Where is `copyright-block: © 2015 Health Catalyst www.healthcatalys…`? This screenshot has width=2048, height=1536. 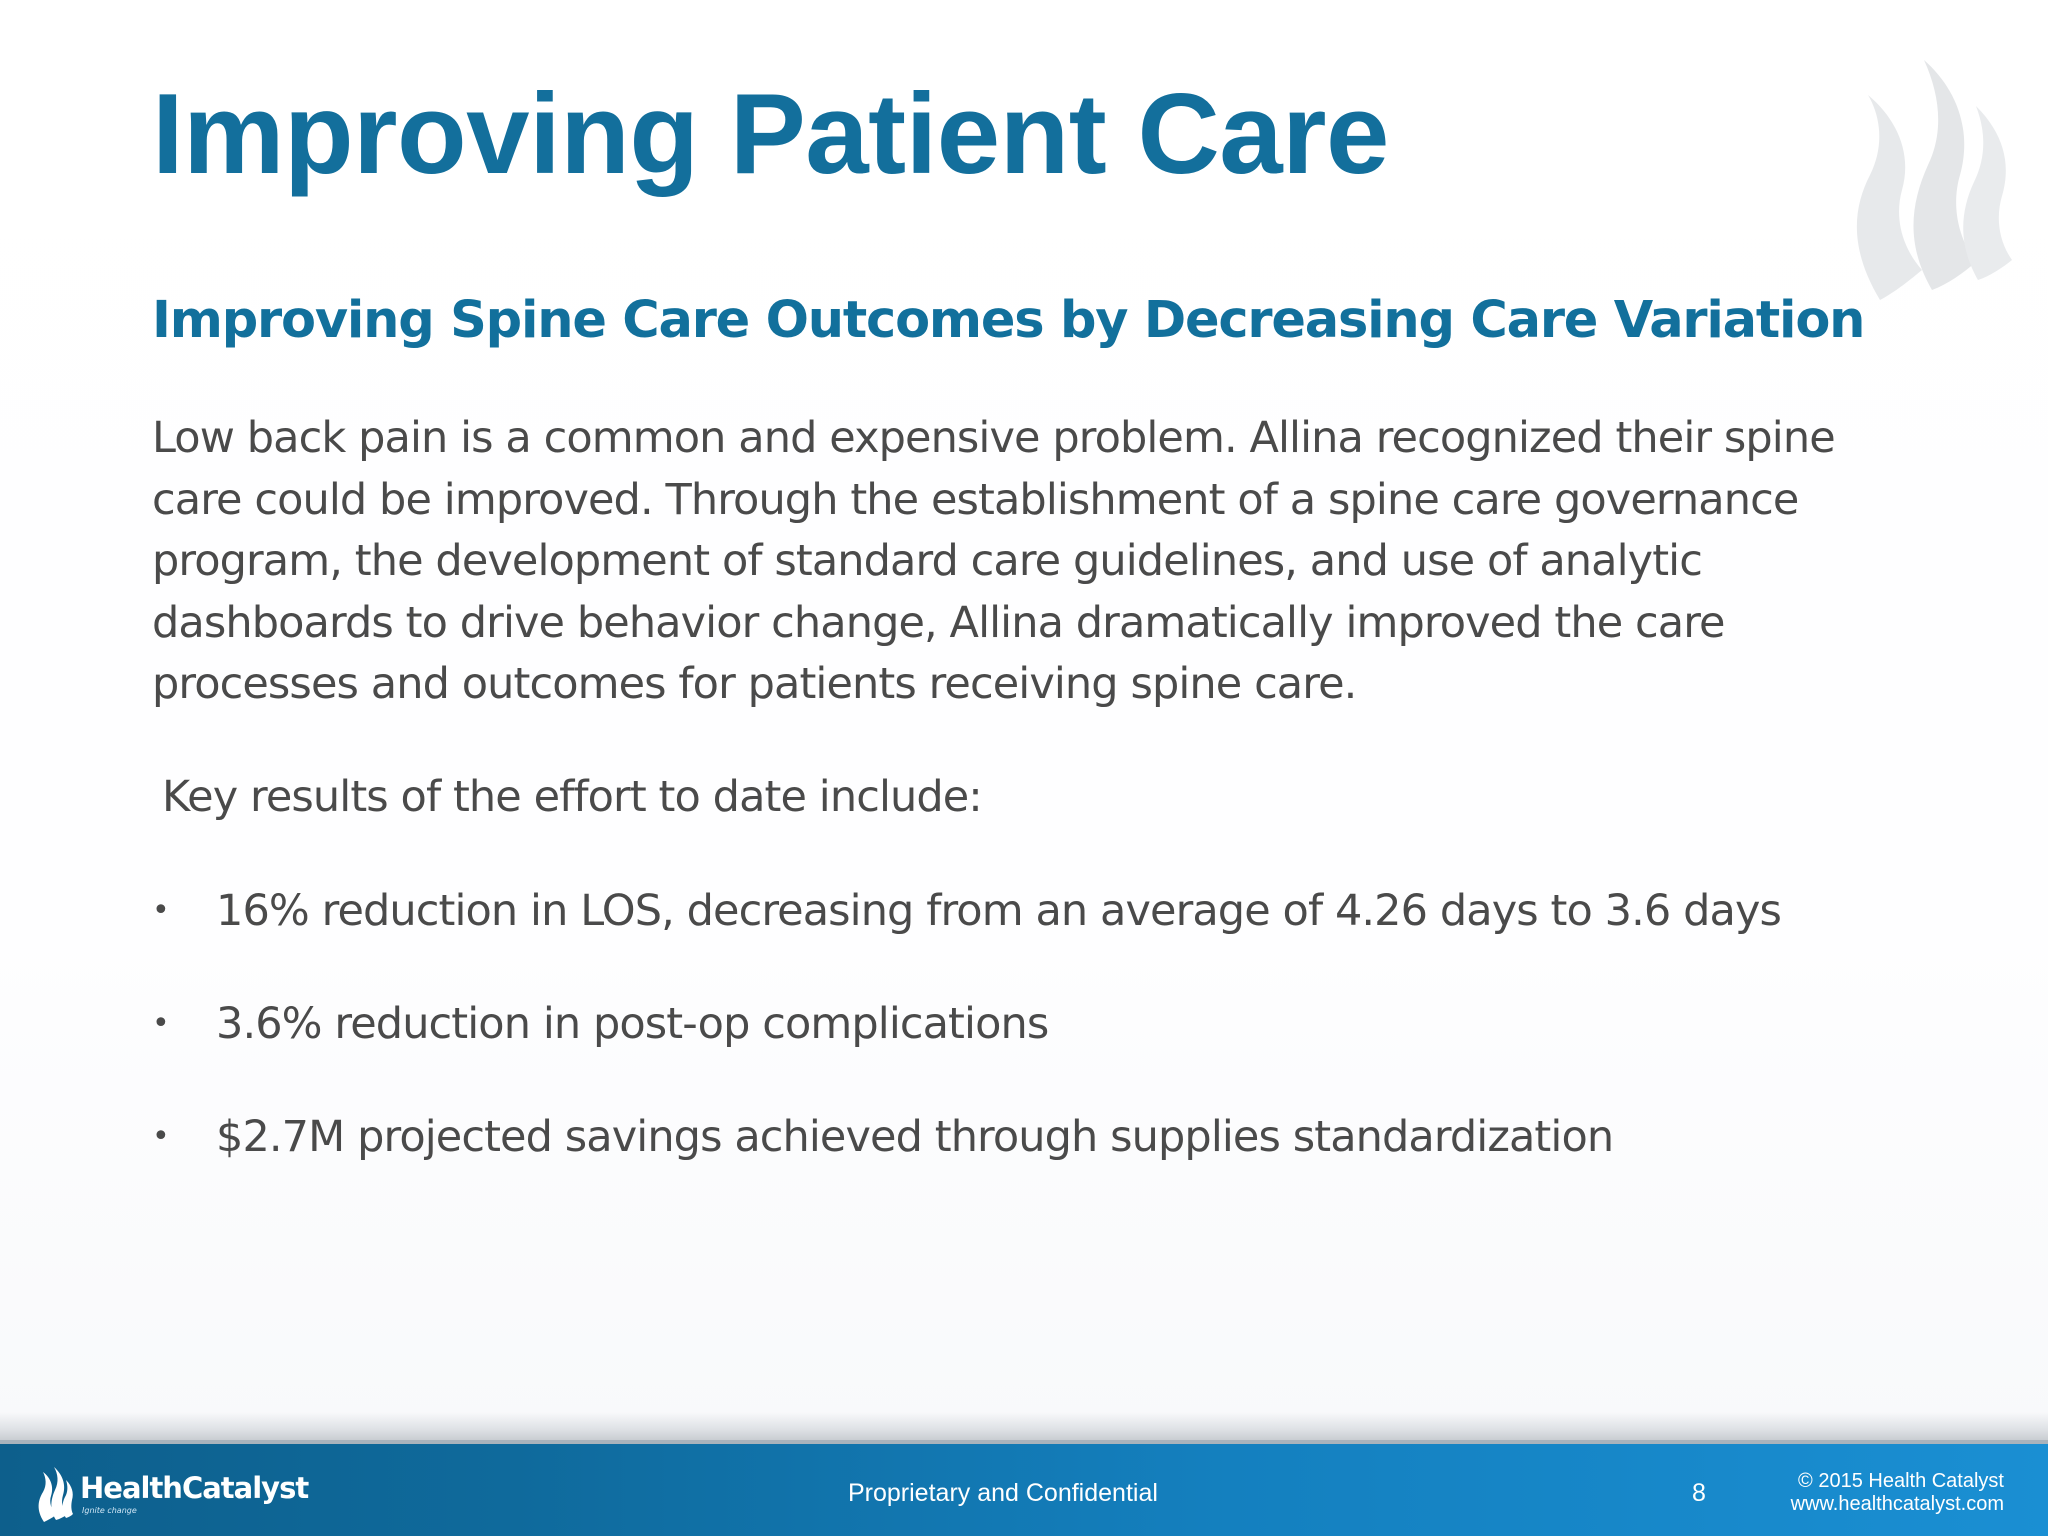 copyright-block: © 2015 Health Catalyst www.healthcatalys… is located at coordinates (1897, 1493).